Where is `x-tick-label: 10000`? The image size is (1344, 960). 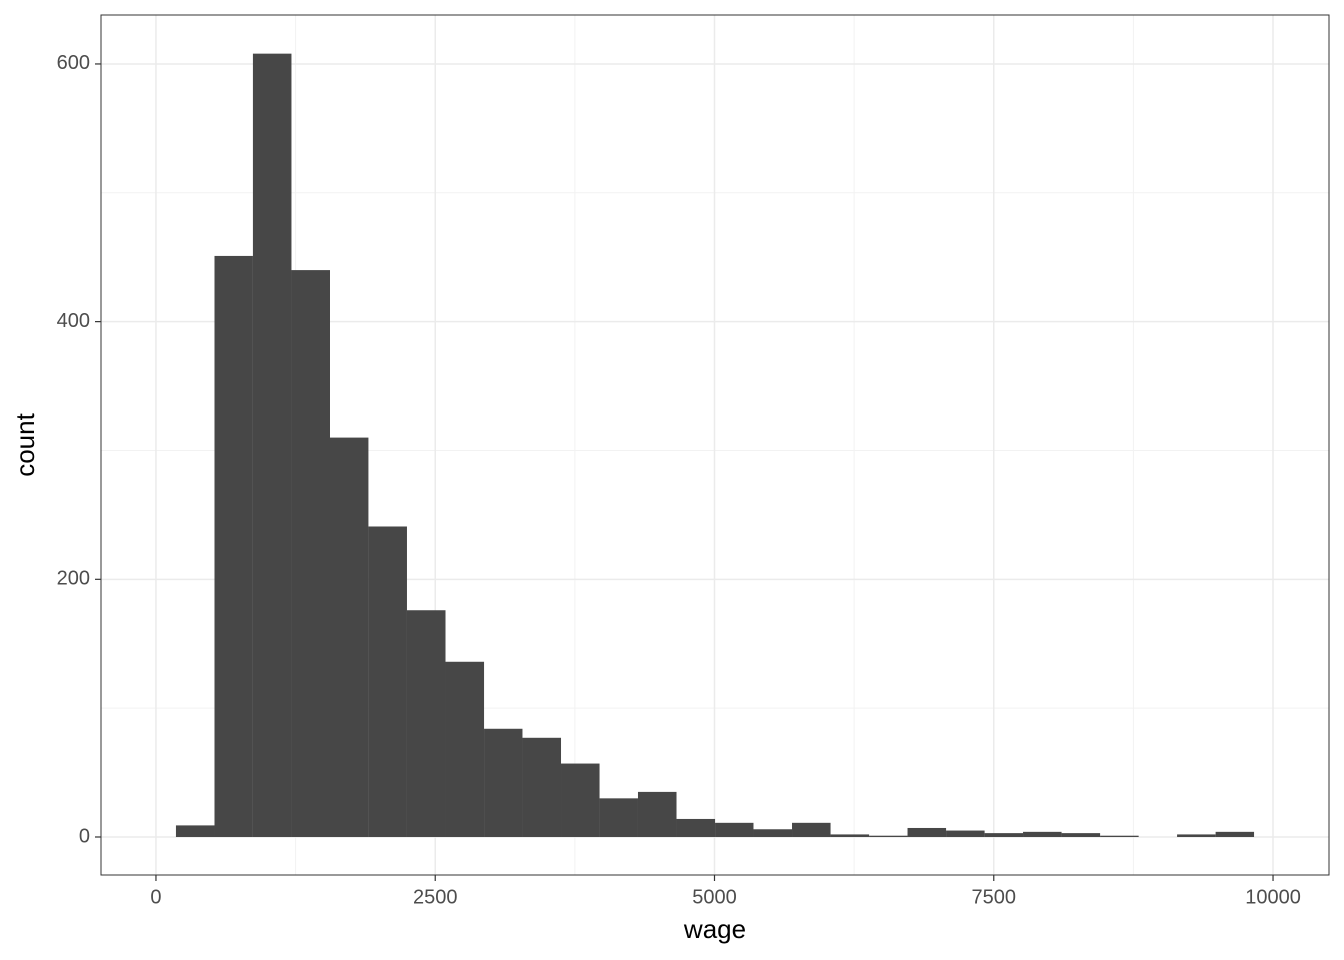 x-tick-label: 10000 is located at coordinates (1273, 897).